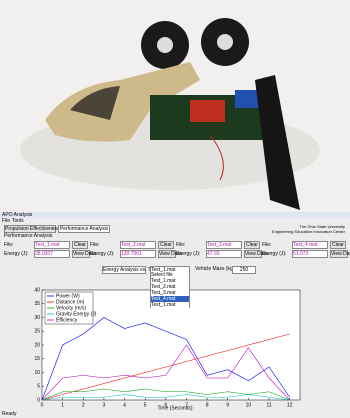 This screenshot has width=350, height=418. What do you see at coordinates (68, 296) in the screenshot?
I see `legend-label: Power (W)` at bounding box center [68, 296].